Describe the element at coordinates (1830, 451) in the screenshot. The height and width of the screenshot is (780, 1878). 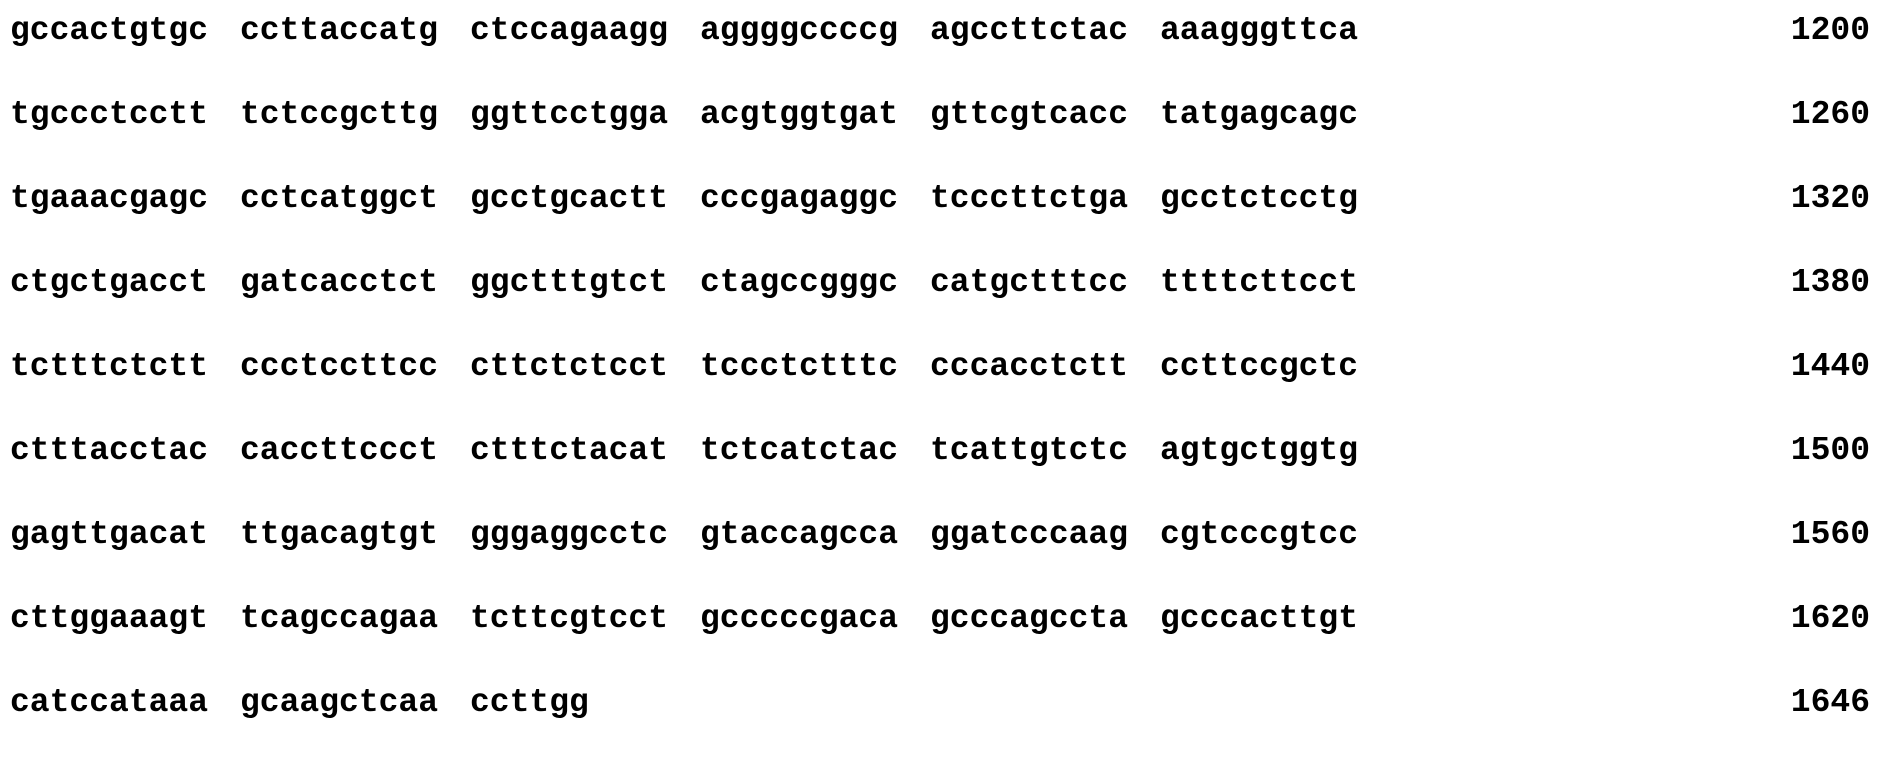
I see `position-number: 1500` at that location.